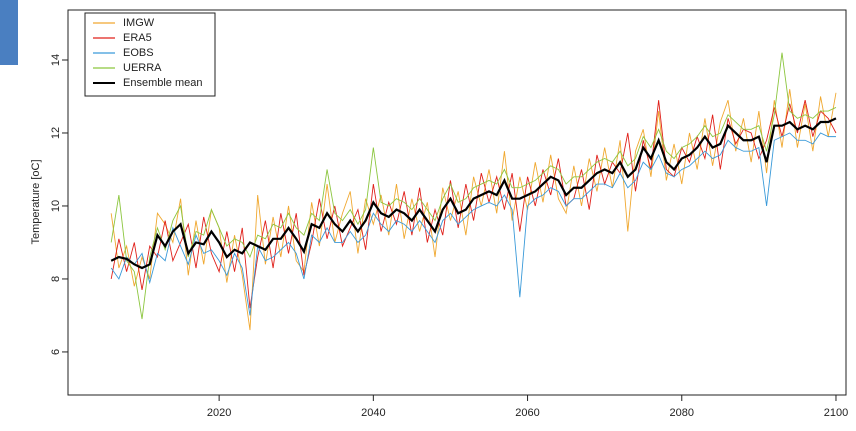  What do you see at coordinates (163, 83) in the screenshot?
I see `legend-label: Ensemble mean` at bounding box center [163, 83].